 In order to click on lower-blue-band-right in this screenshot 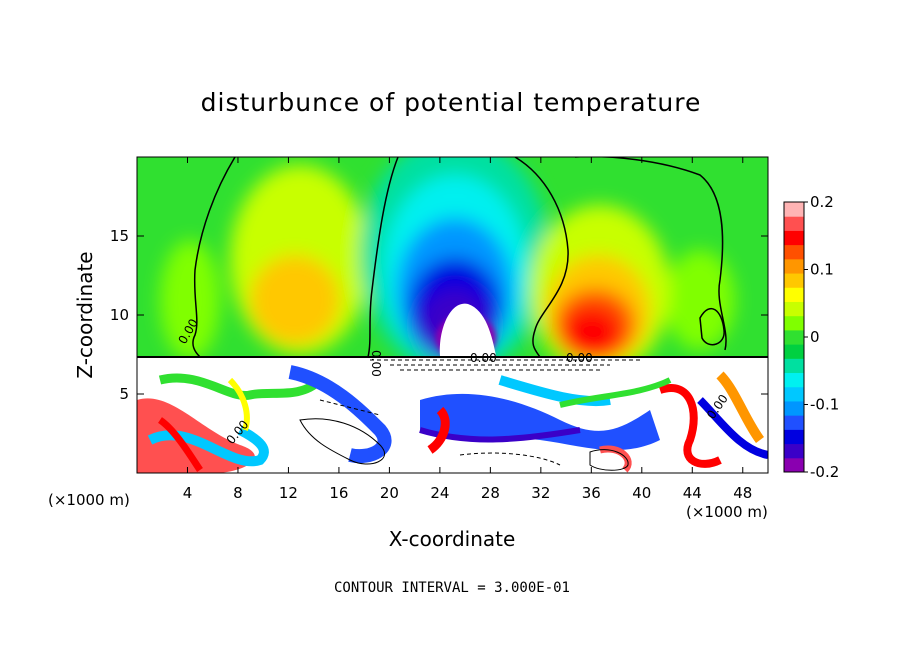, I will do `click(732, 428)`.